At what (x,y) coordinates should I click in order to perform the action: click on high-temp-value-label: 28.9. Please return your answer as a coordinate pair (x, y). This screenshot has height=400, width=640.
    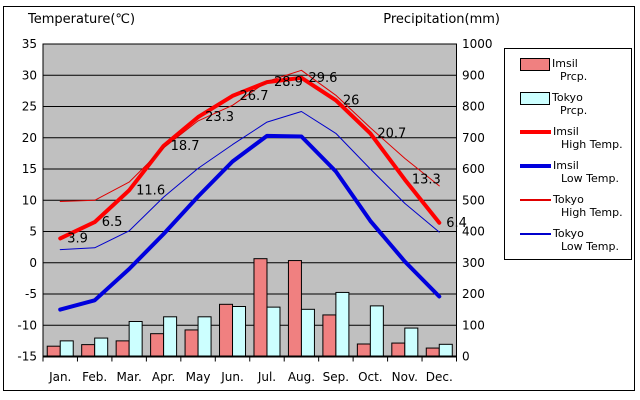
    Looking at the image, I should click on (288, 82).